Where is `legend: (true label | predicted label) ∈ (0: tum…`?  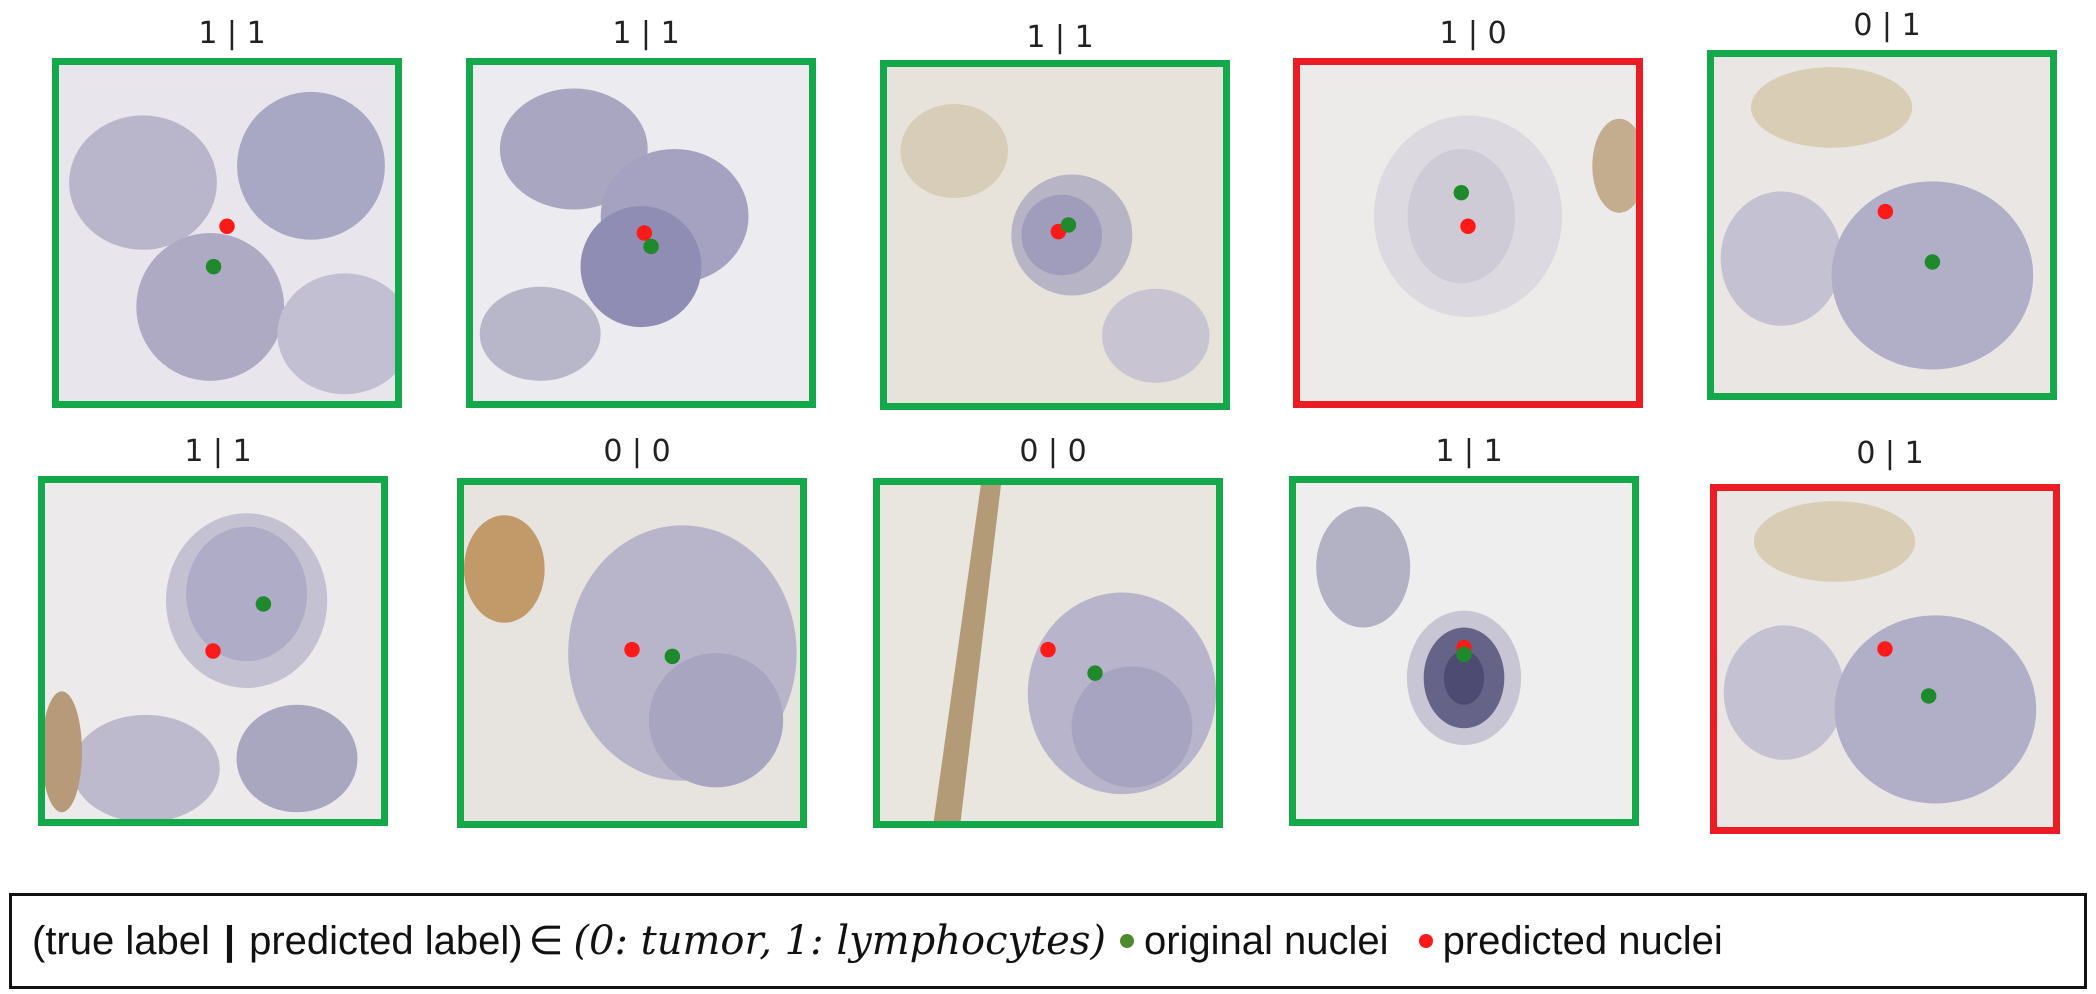
legend: (true label | predicted label) ∈ (0: tum… is located at coordinates (1048, 941).